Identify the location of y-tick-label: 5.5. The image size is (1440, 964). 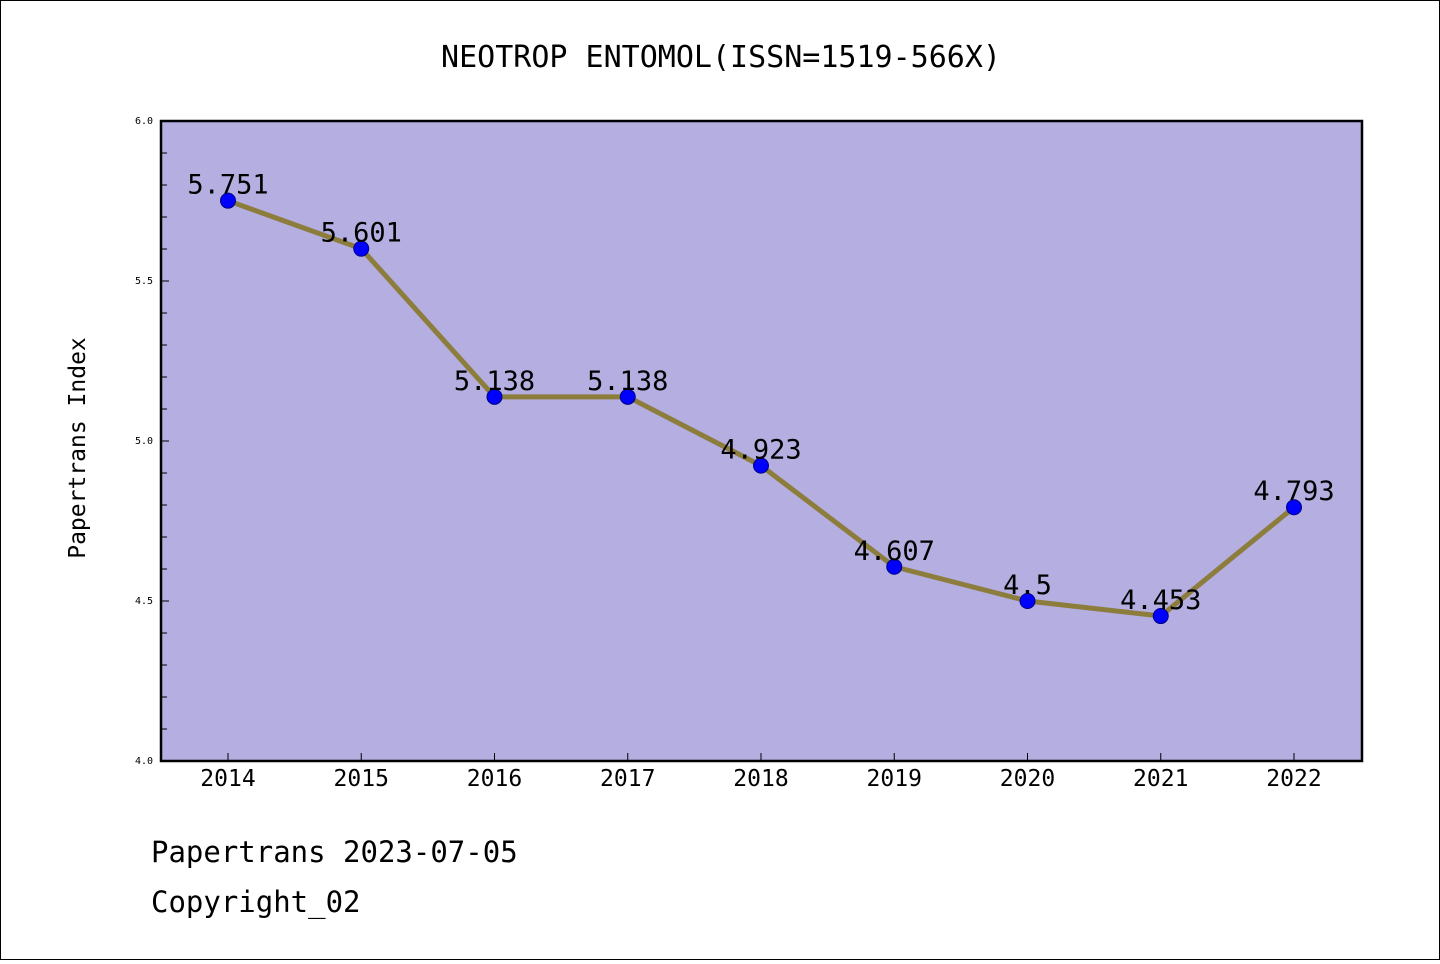
(144, 281).